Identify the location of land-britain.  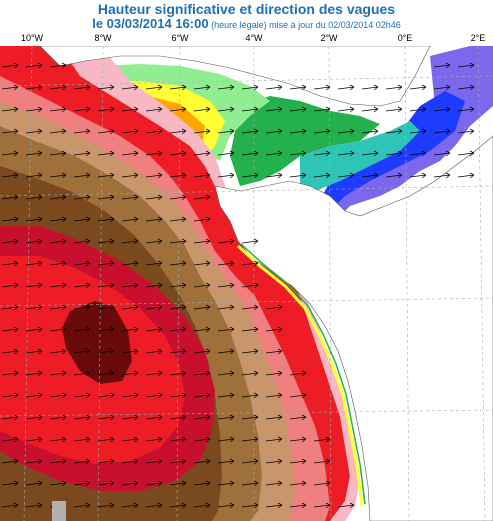
(235, 76).